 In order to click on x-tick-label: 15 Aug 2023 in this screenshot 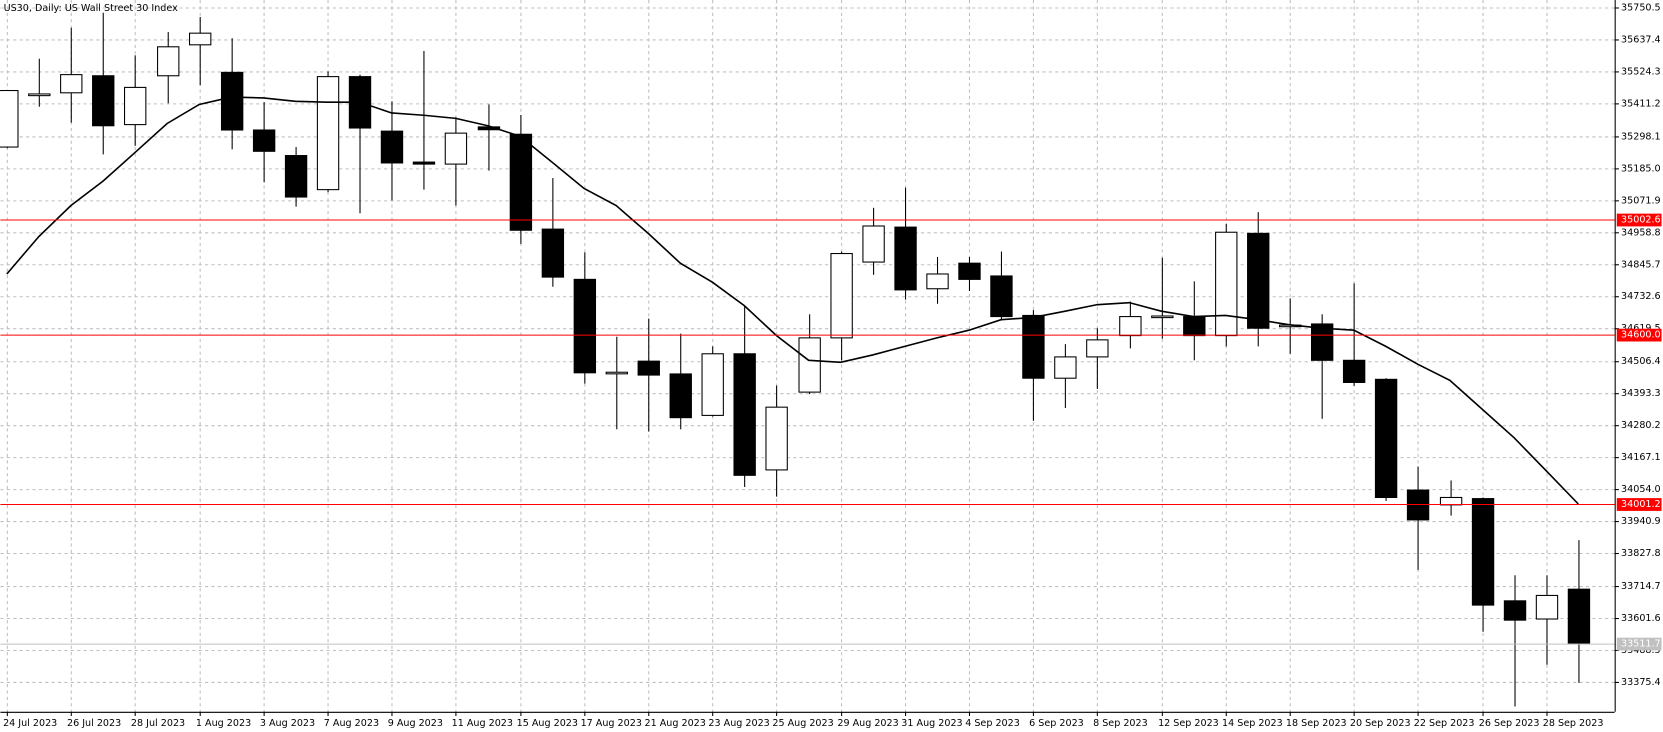, I will do `click(547, 723)`.